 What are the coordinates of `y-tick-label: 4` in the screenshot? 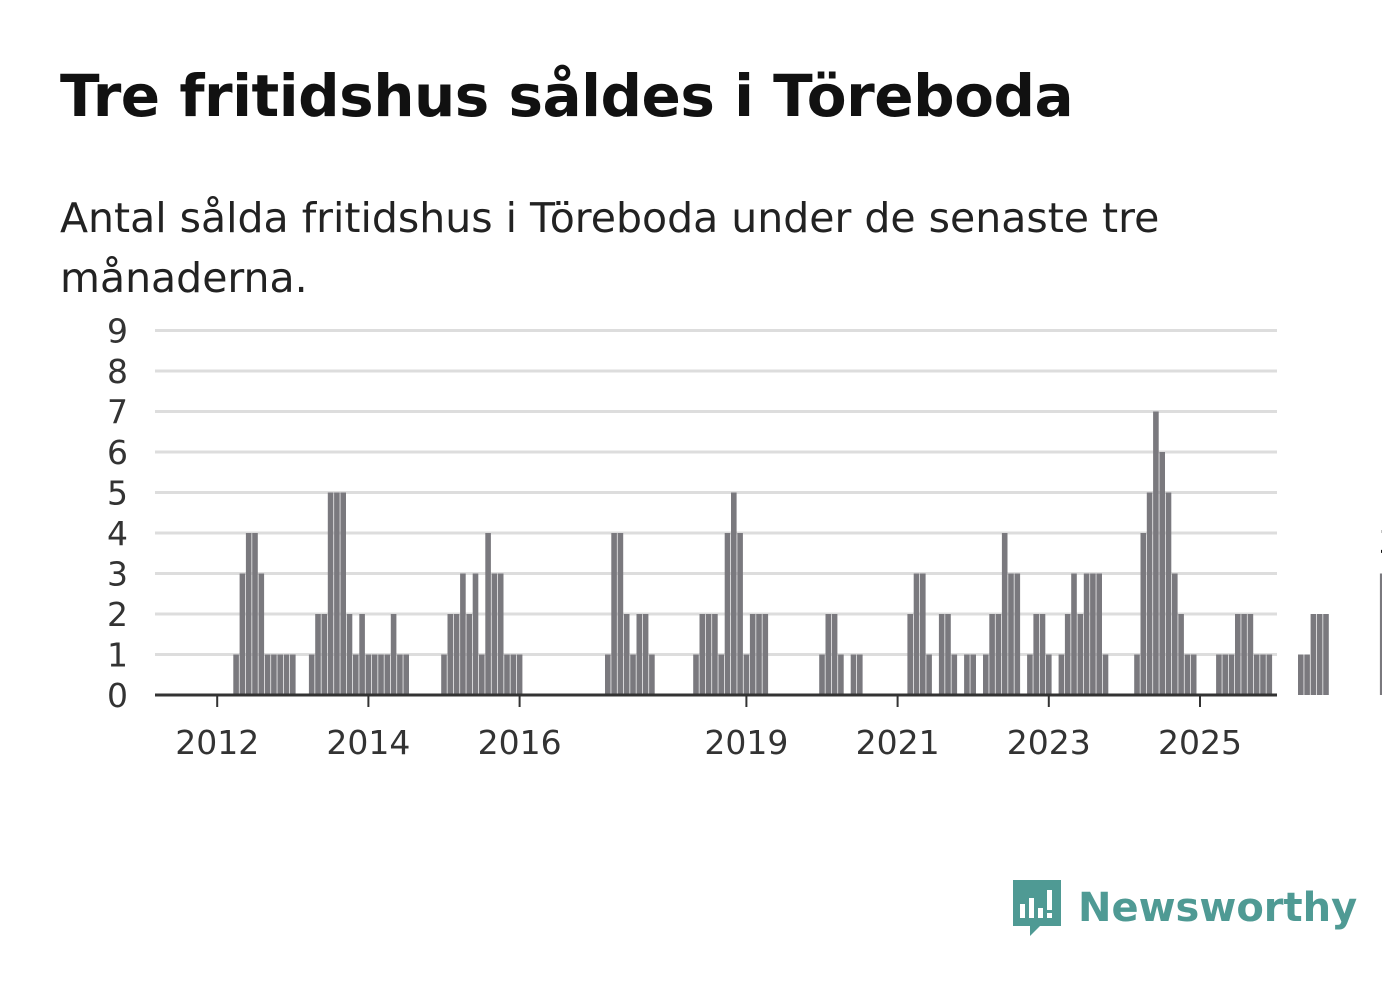 It's located at (117, 533).